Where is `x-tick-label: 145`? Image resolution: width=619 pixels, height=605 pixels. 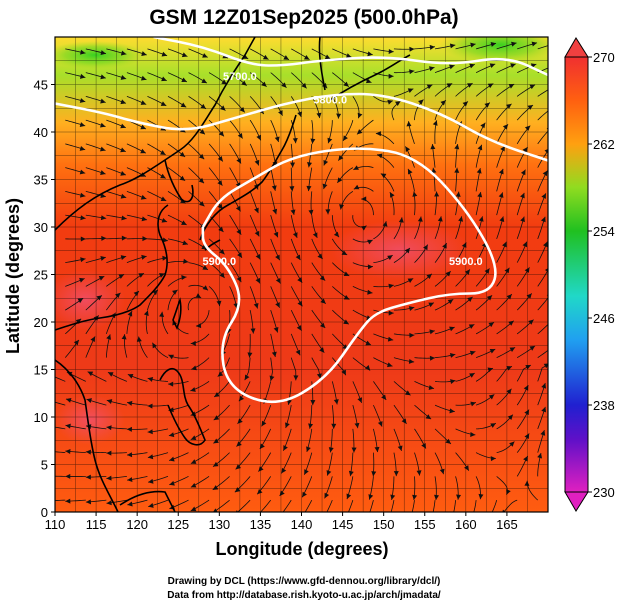 x-tick-label: 145 is located at coordinates (343, 524).